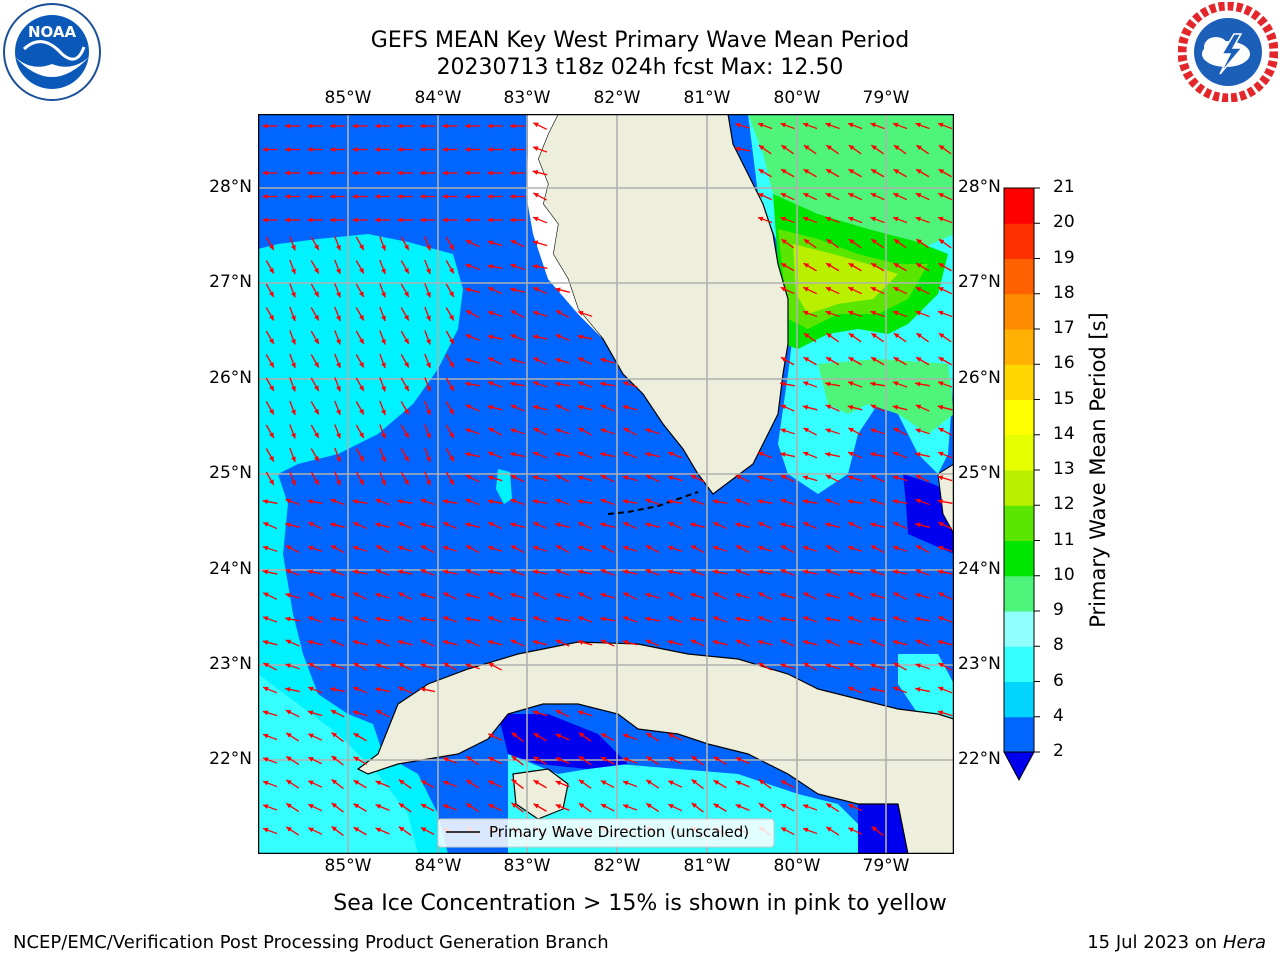  I want to click on colorbar-label: Primary Wave Mean Period [s], so click(1098, 470).